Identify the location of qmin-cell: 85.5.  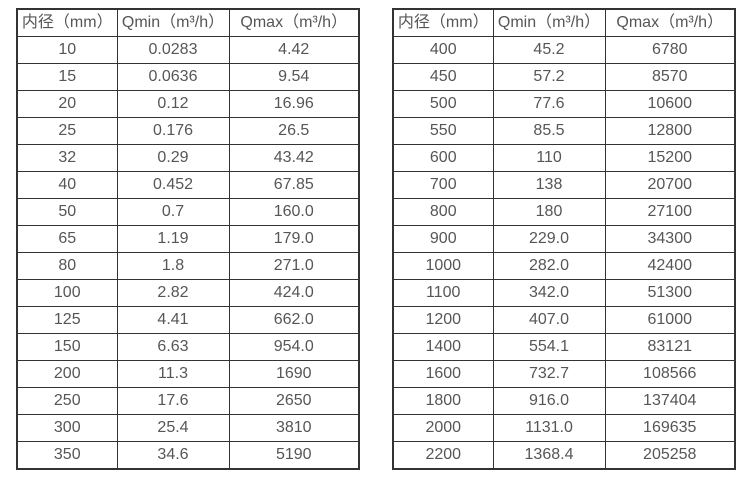
(549, 131).